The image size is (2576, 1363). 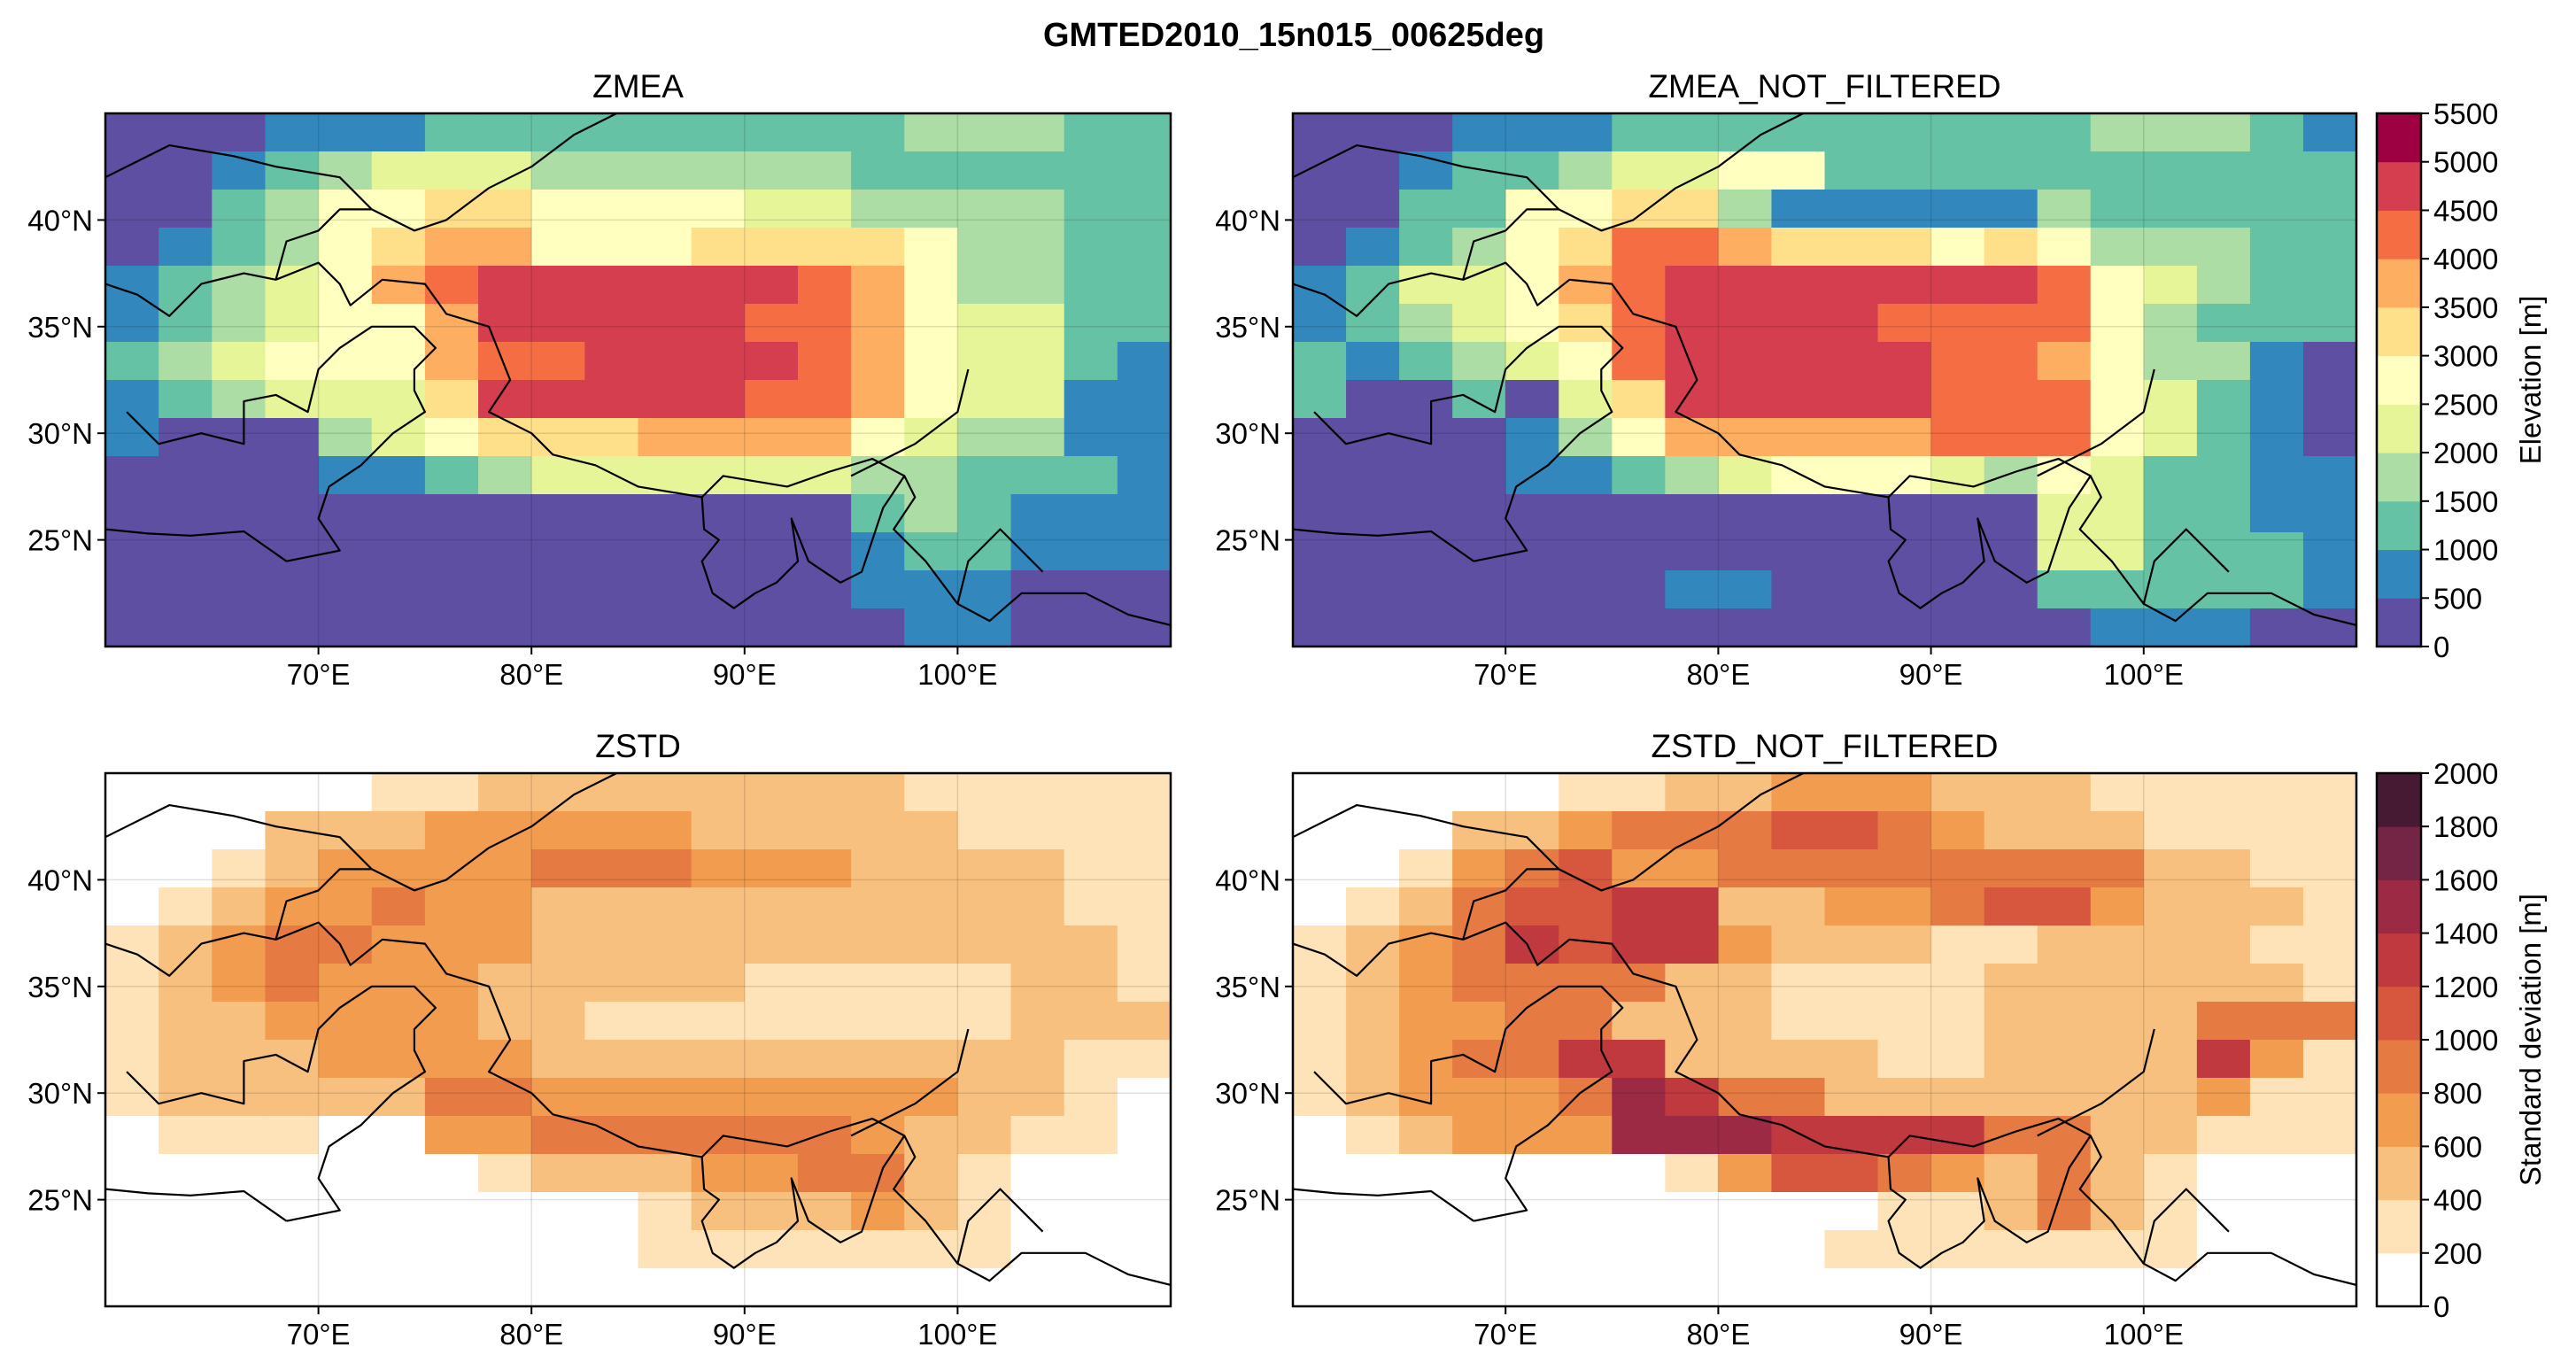 What do you see at coordinates (2465, 308) in the screenshot?
I see `colorbar-tick-label: 3500` at bounding box center [2465, 308].